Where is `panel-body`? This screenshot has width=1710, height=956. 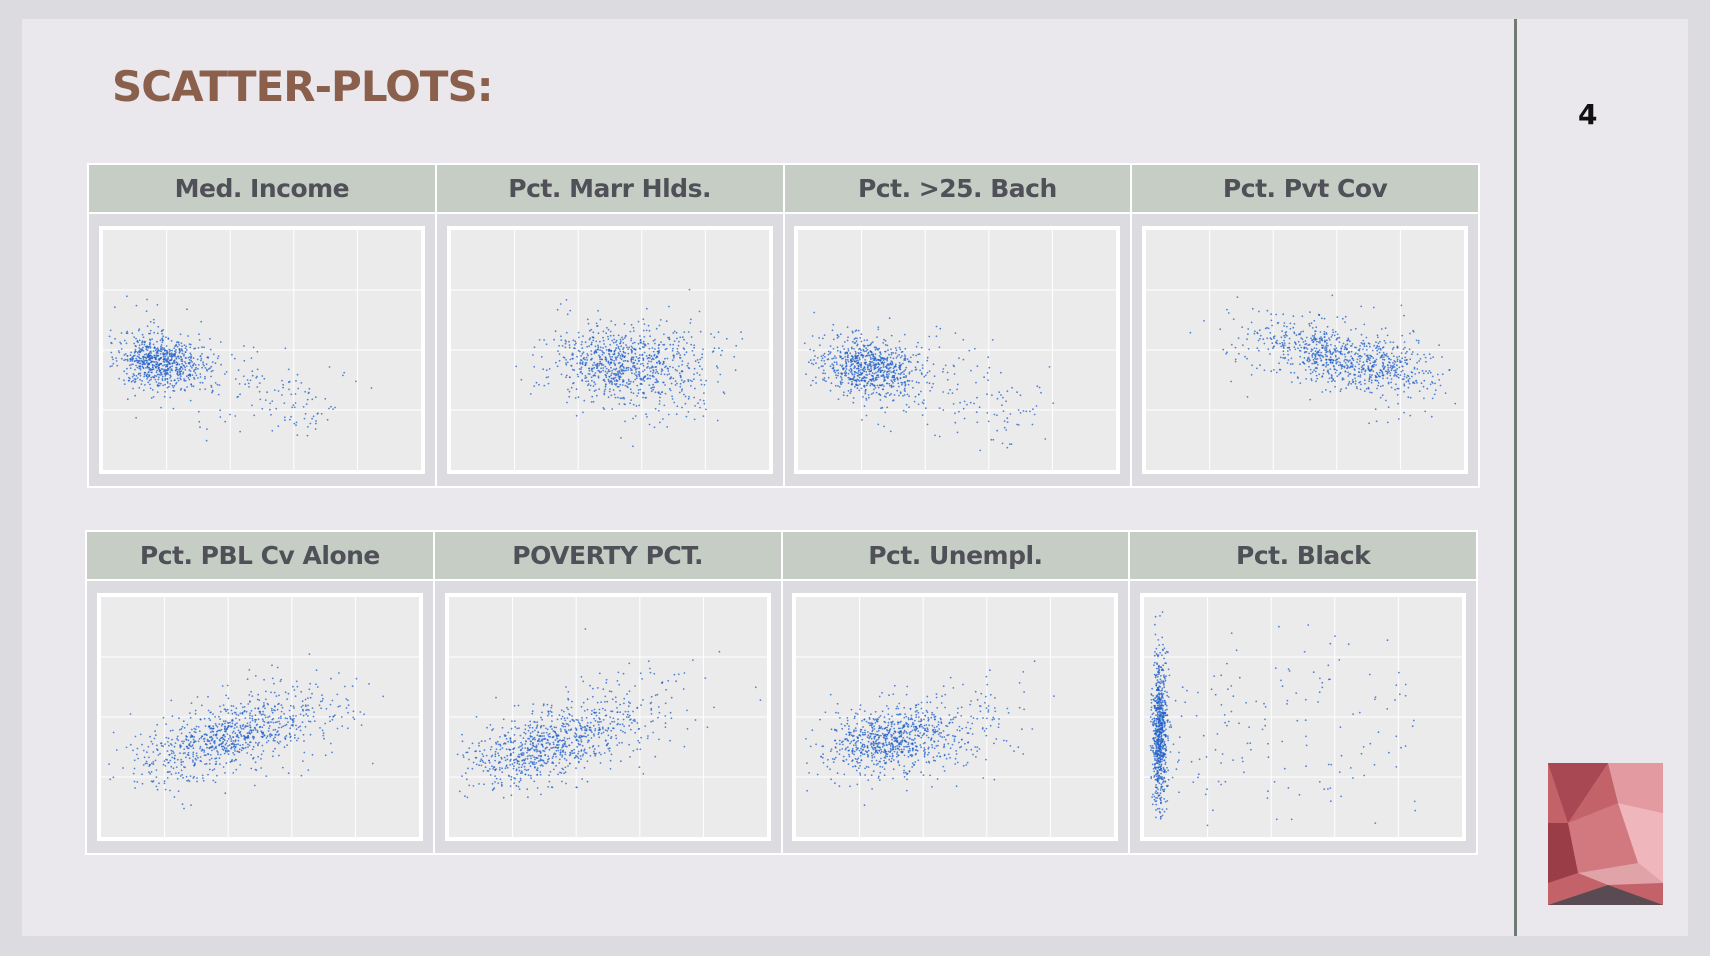
panel-body is located at coordinates (1305, 350).